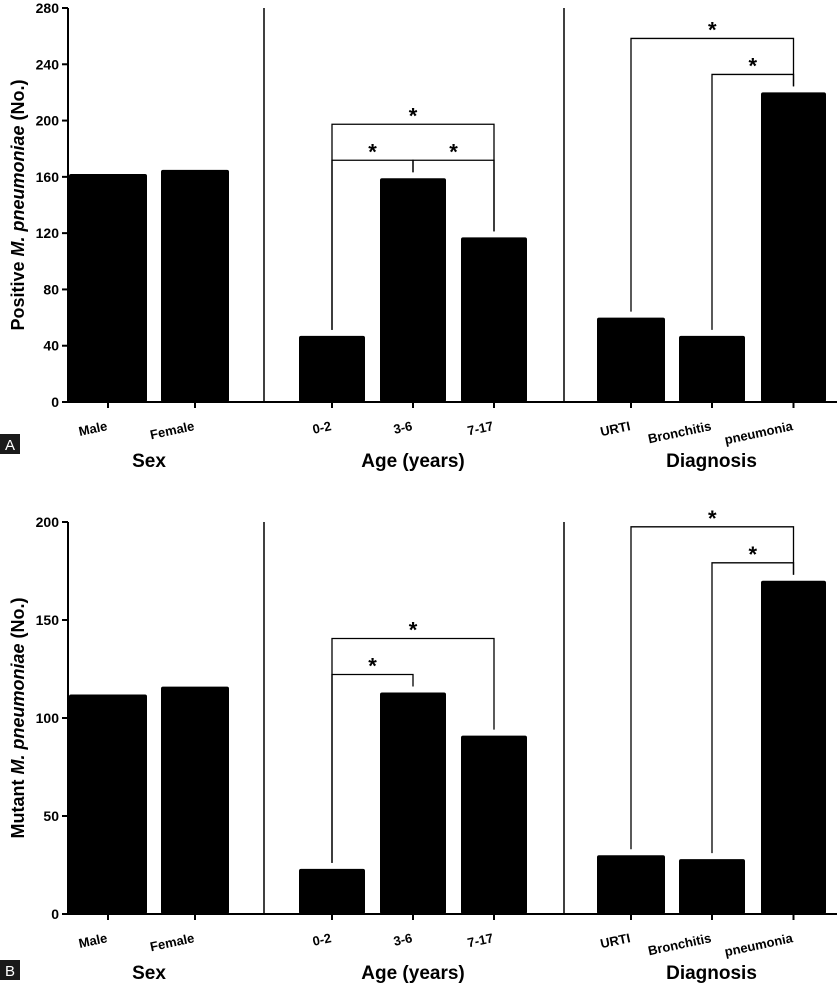 The width and height of the screenshot is (837, 995). Describe the element at coordinates (48, 233) in the screenshot. I see `y-tick-label: 120` at that location.